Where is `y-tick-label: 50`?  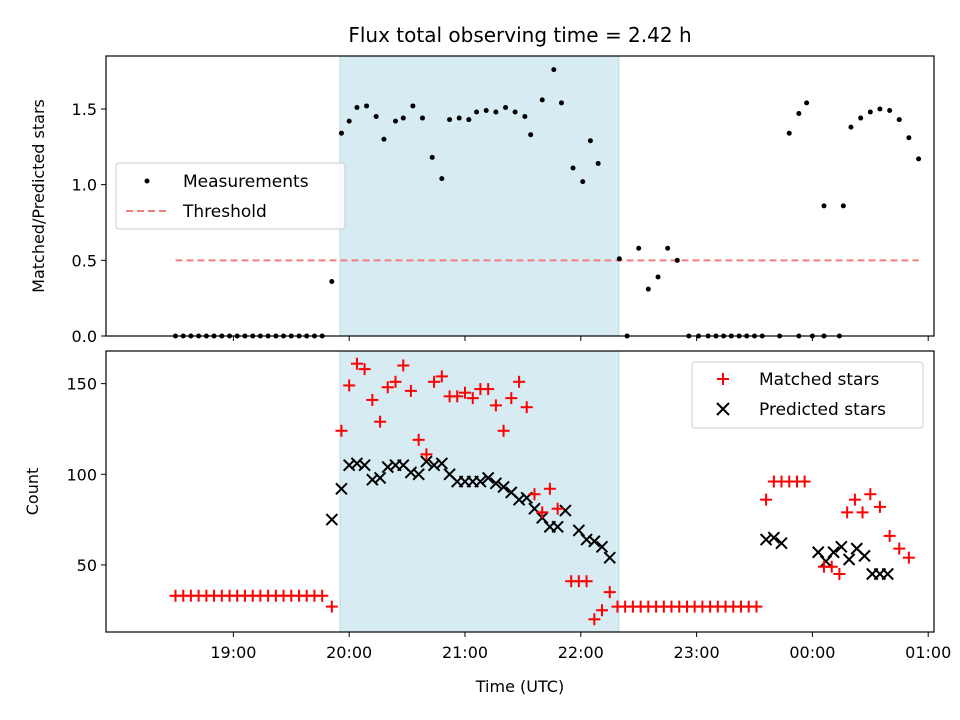
y-tick-label: 50 is located at coordinates (87, 565).